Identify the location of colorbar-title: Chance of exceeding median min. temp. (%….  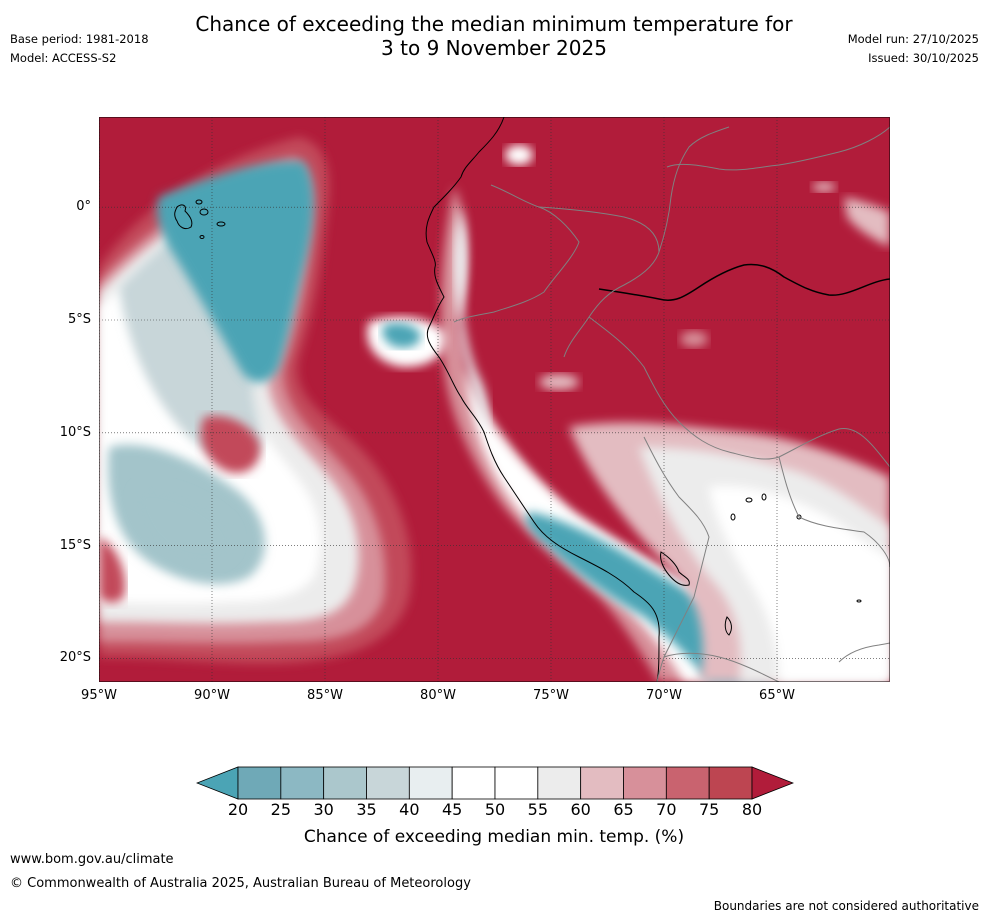
(494, 837).